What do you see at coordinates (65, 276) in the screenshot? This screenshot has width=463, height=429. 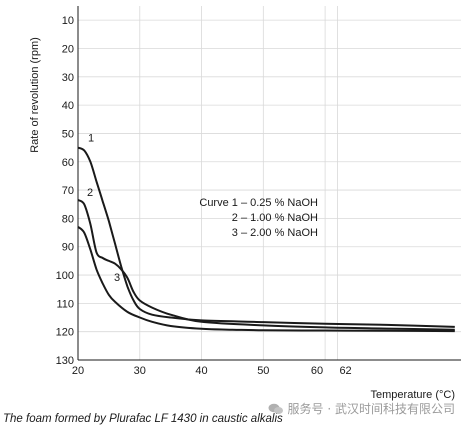 I see `y-tick-label: 100` at bounding box center [65, 276].